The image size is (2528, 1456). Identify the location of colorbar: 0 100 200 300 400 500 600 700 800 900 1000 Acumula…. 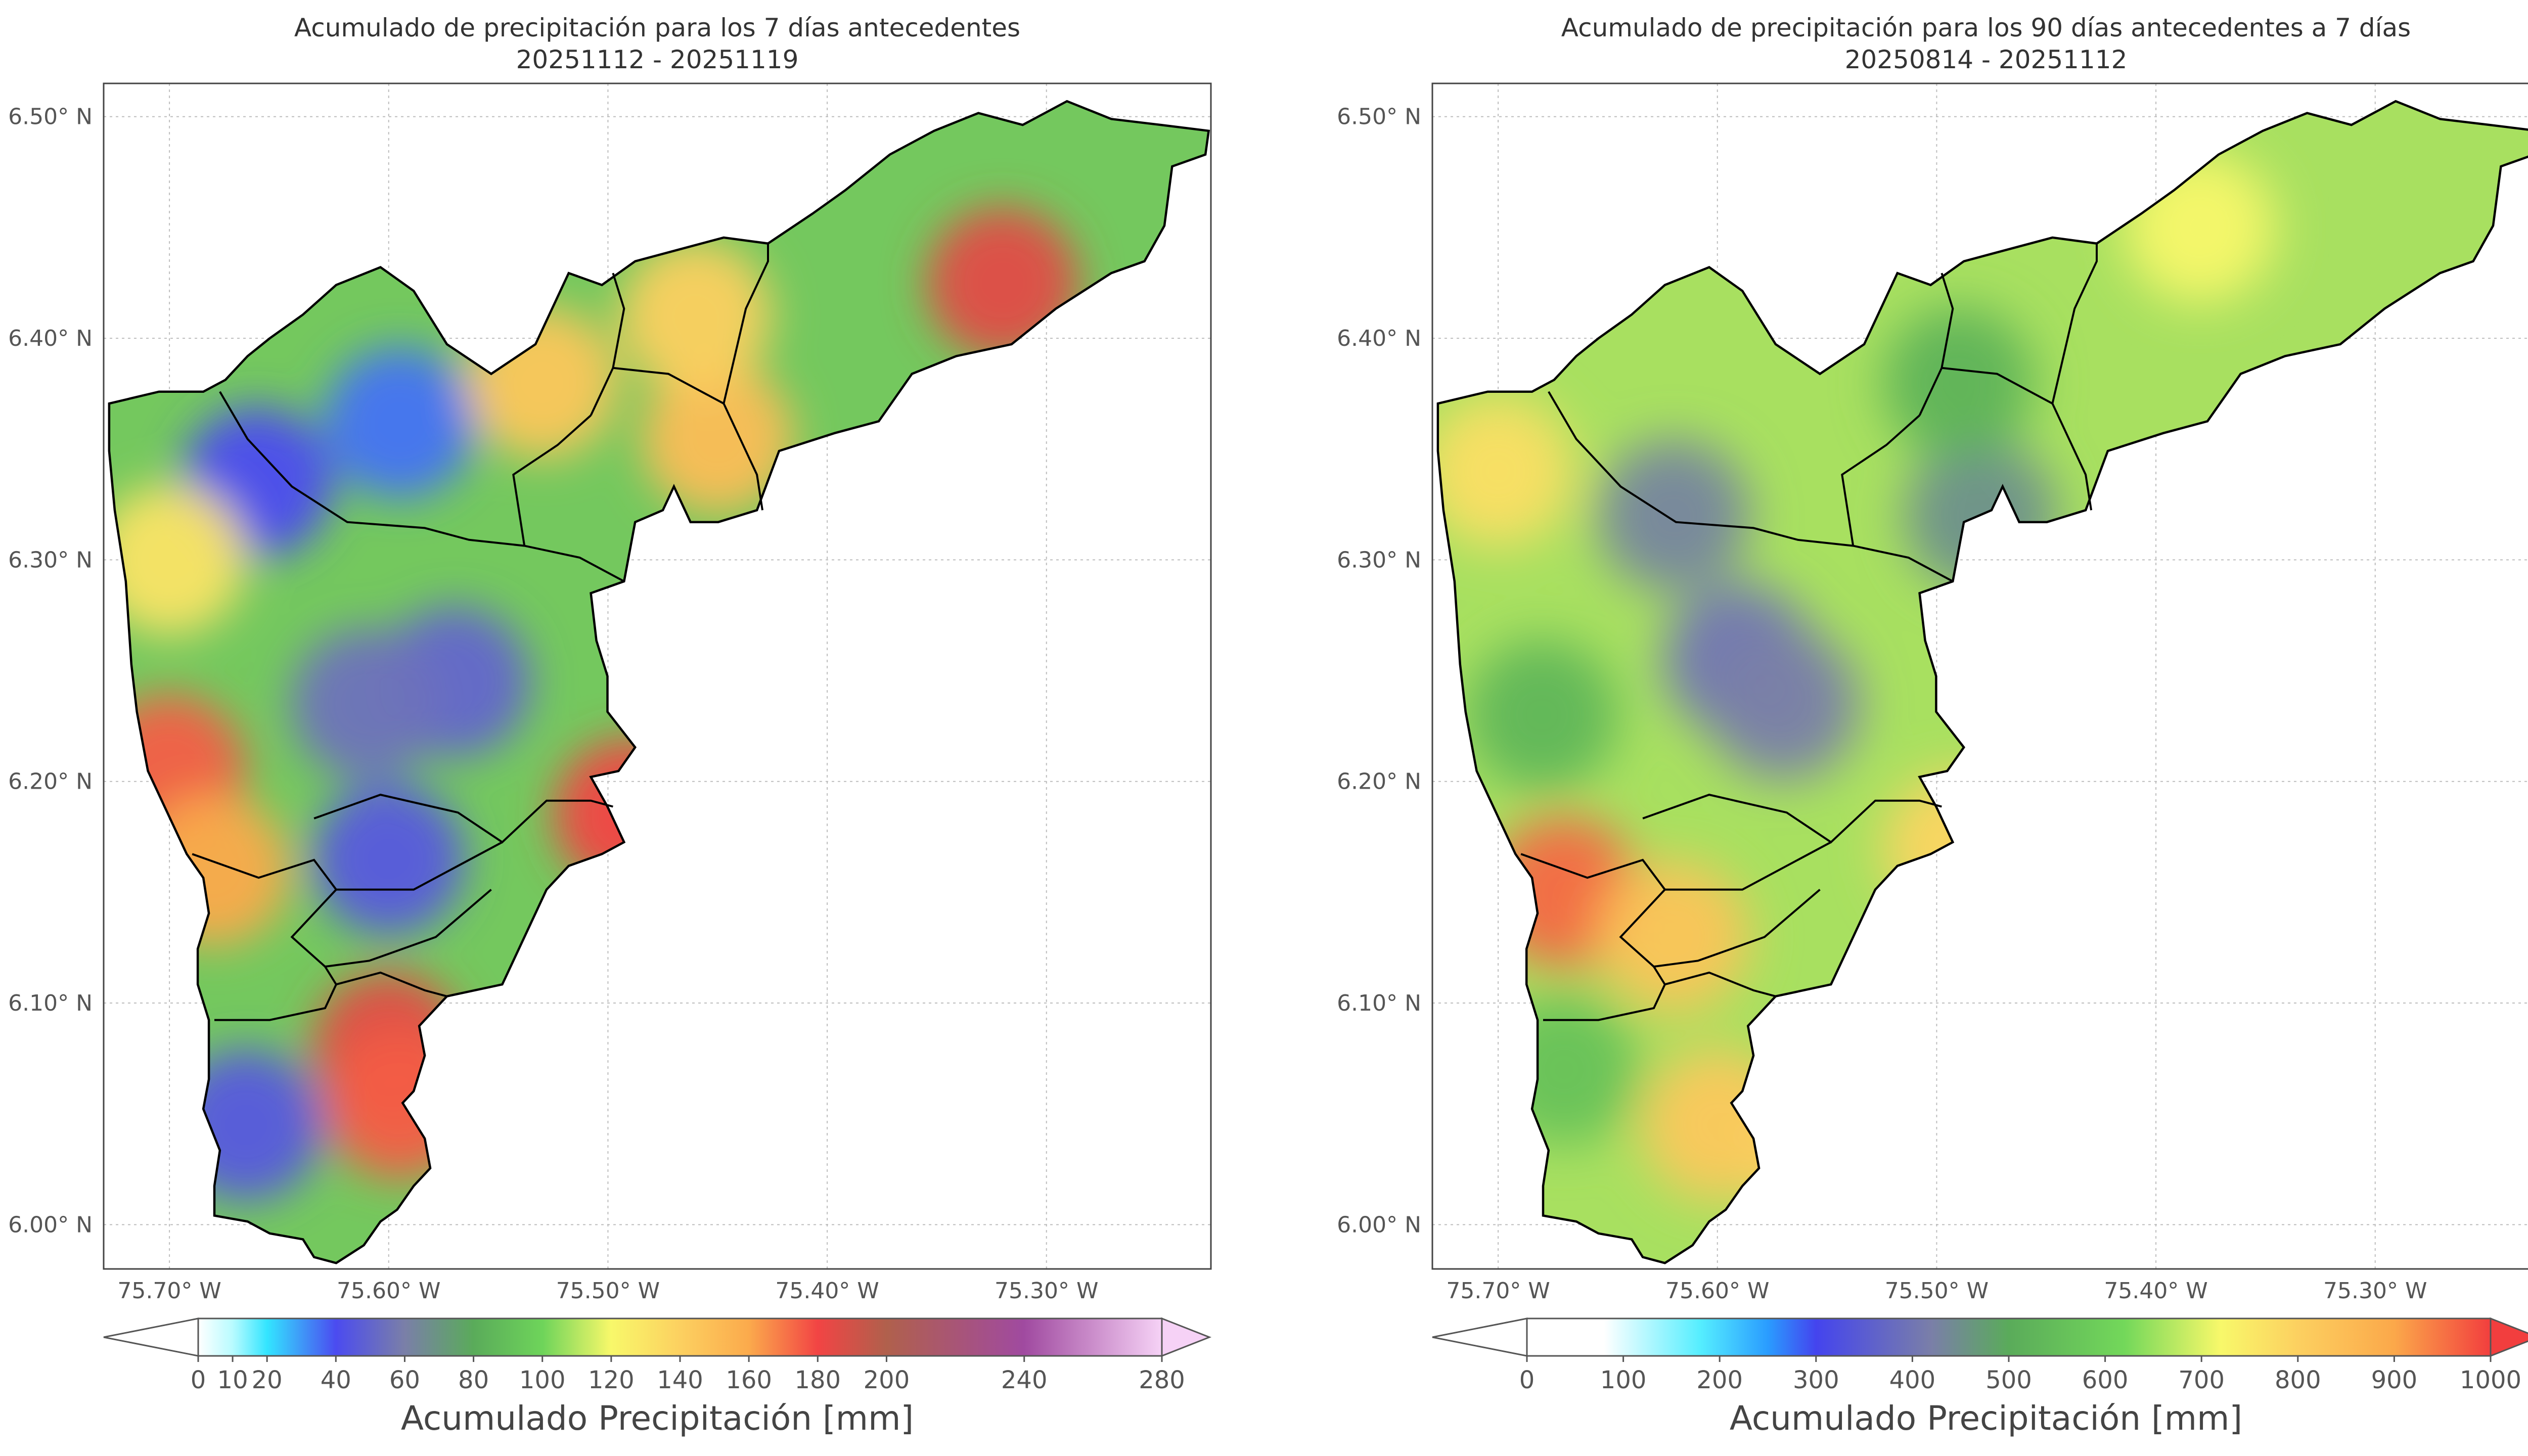
(1980, 1377).